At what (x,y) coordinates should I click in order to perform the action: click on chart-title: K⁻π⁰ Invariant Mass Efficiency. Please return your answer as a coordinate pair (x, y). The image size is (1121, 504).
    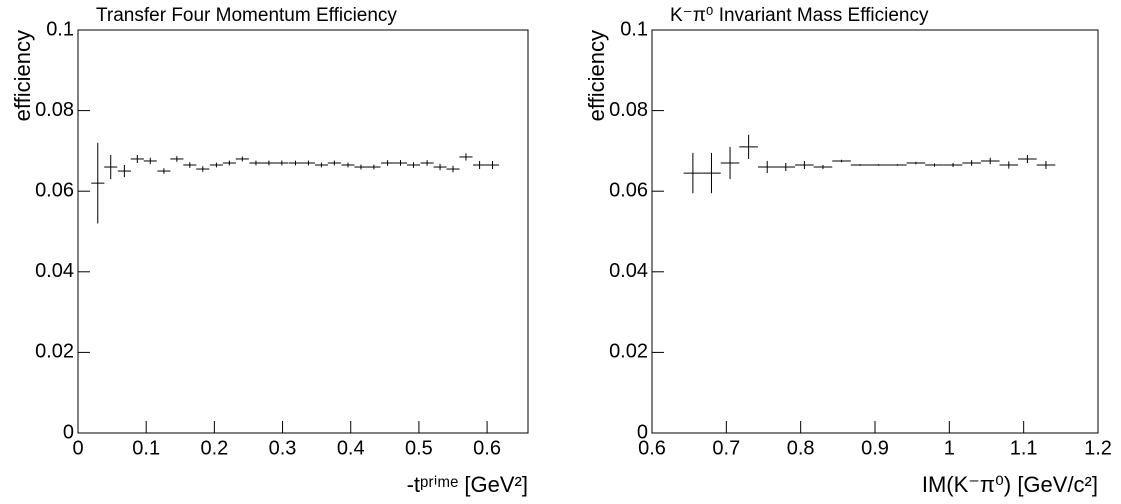
    Looking at the image, I should click on (799, 15).